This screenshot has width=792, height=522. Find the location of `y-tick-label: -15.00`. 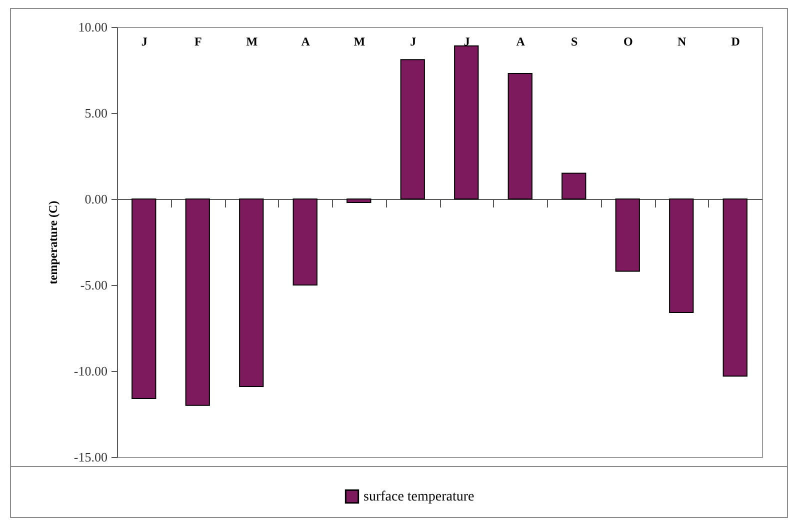

y-tick-label: -15.00 is located at coordinates (91, 457).